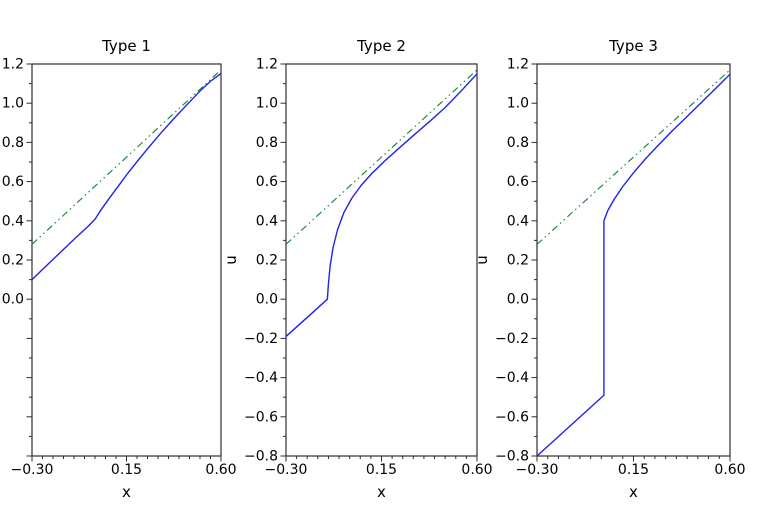 This screenshot has width=763, height=523. What do you see at coordinates (633, 46) in the screenshot?
I see `subplot-title: Type 3` at bounding box center [633, 46].